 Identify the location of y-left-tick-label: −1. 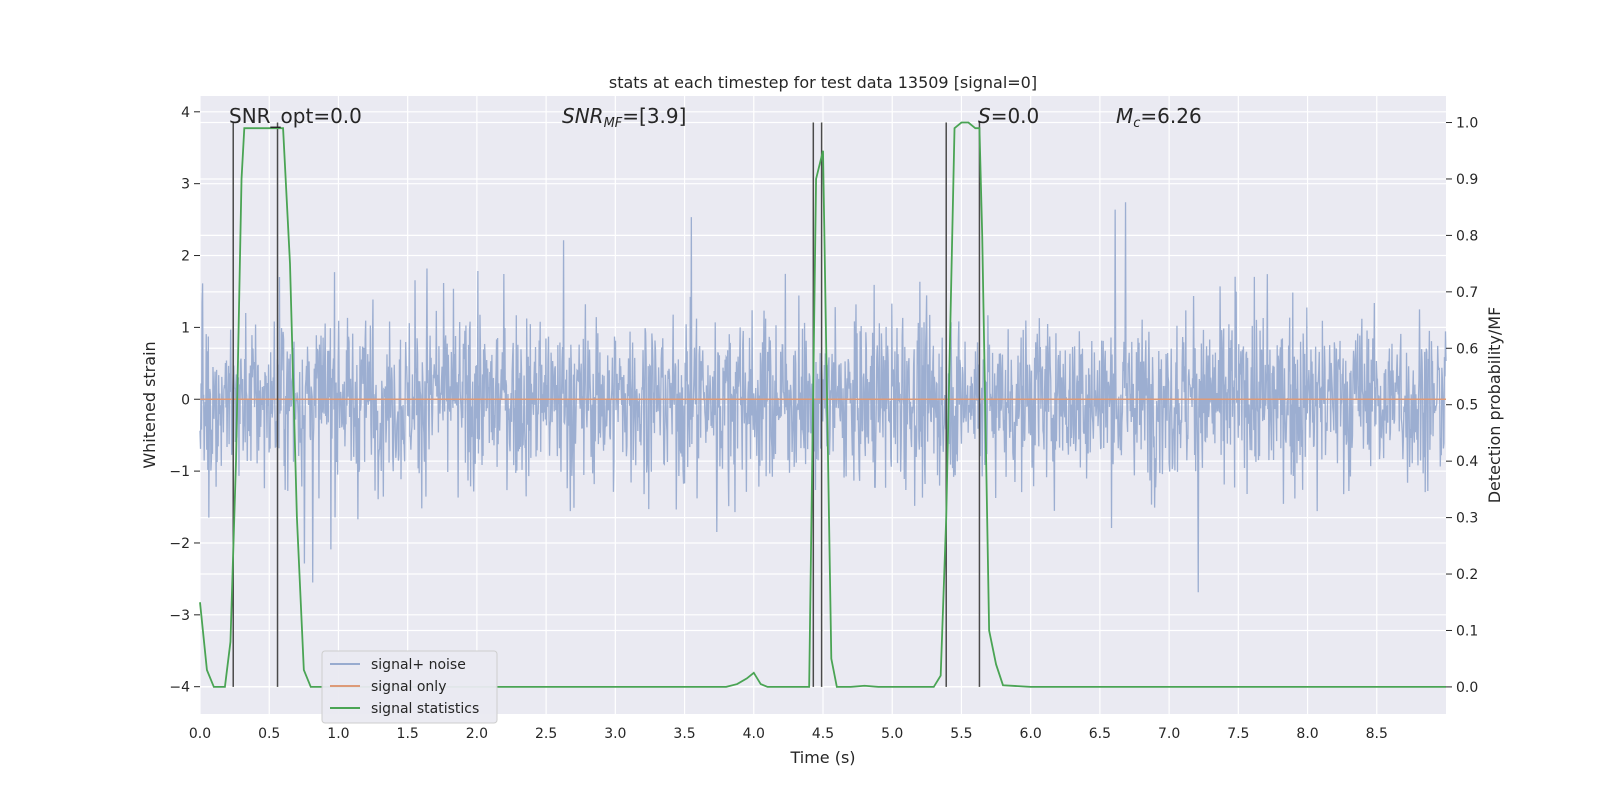
(179, 472).